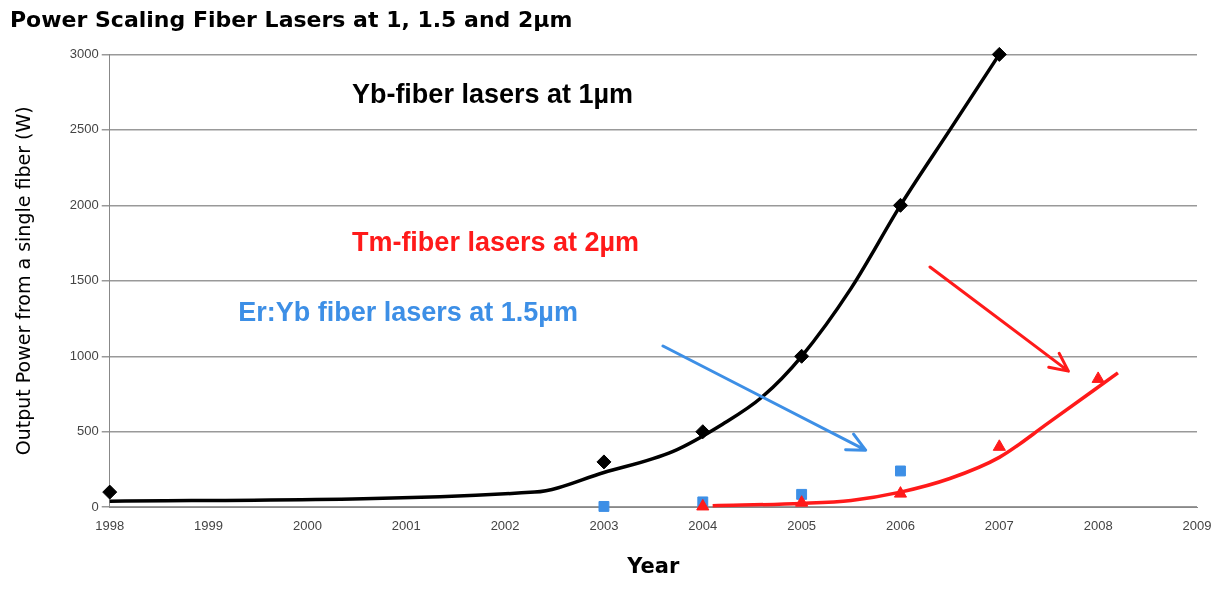 This screenshot has width=1227, height=589. Describe the element at coordinates (84, 53) in the screenshot. I see `y-tick-label: 3000` at that location.